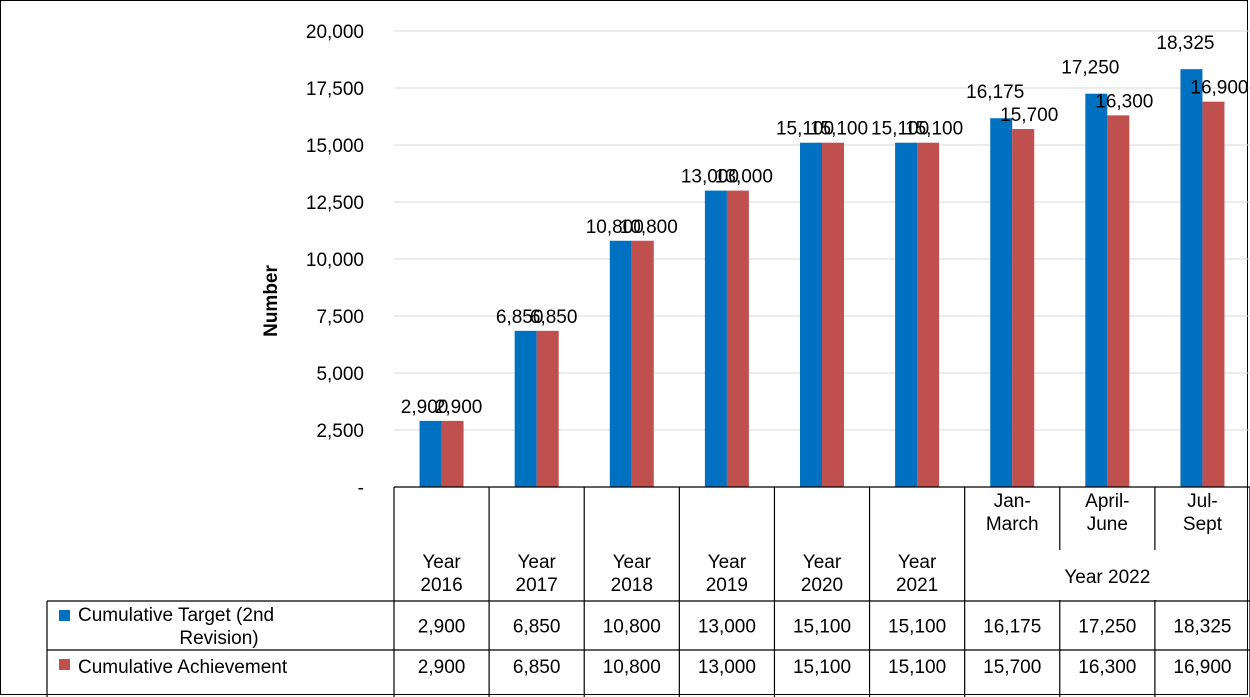 This screenshot has height=697, width=1250. I want to click on data-label-achievement: 2,900, so click(459, 407).